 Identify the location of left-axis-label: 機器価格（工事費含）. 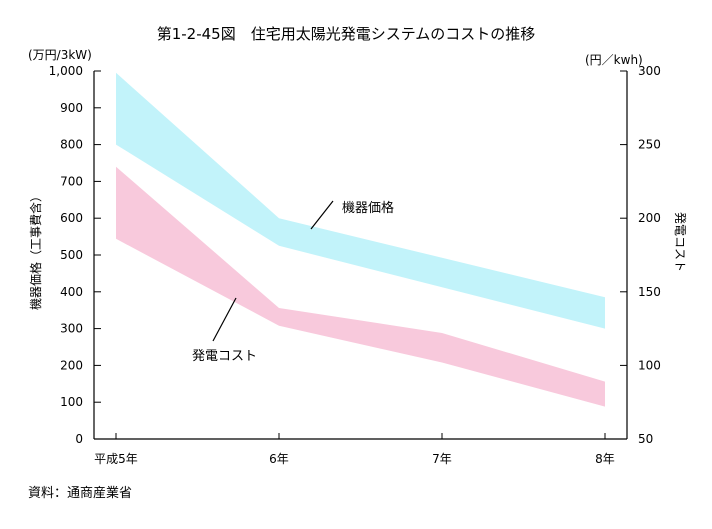
(35, 250).